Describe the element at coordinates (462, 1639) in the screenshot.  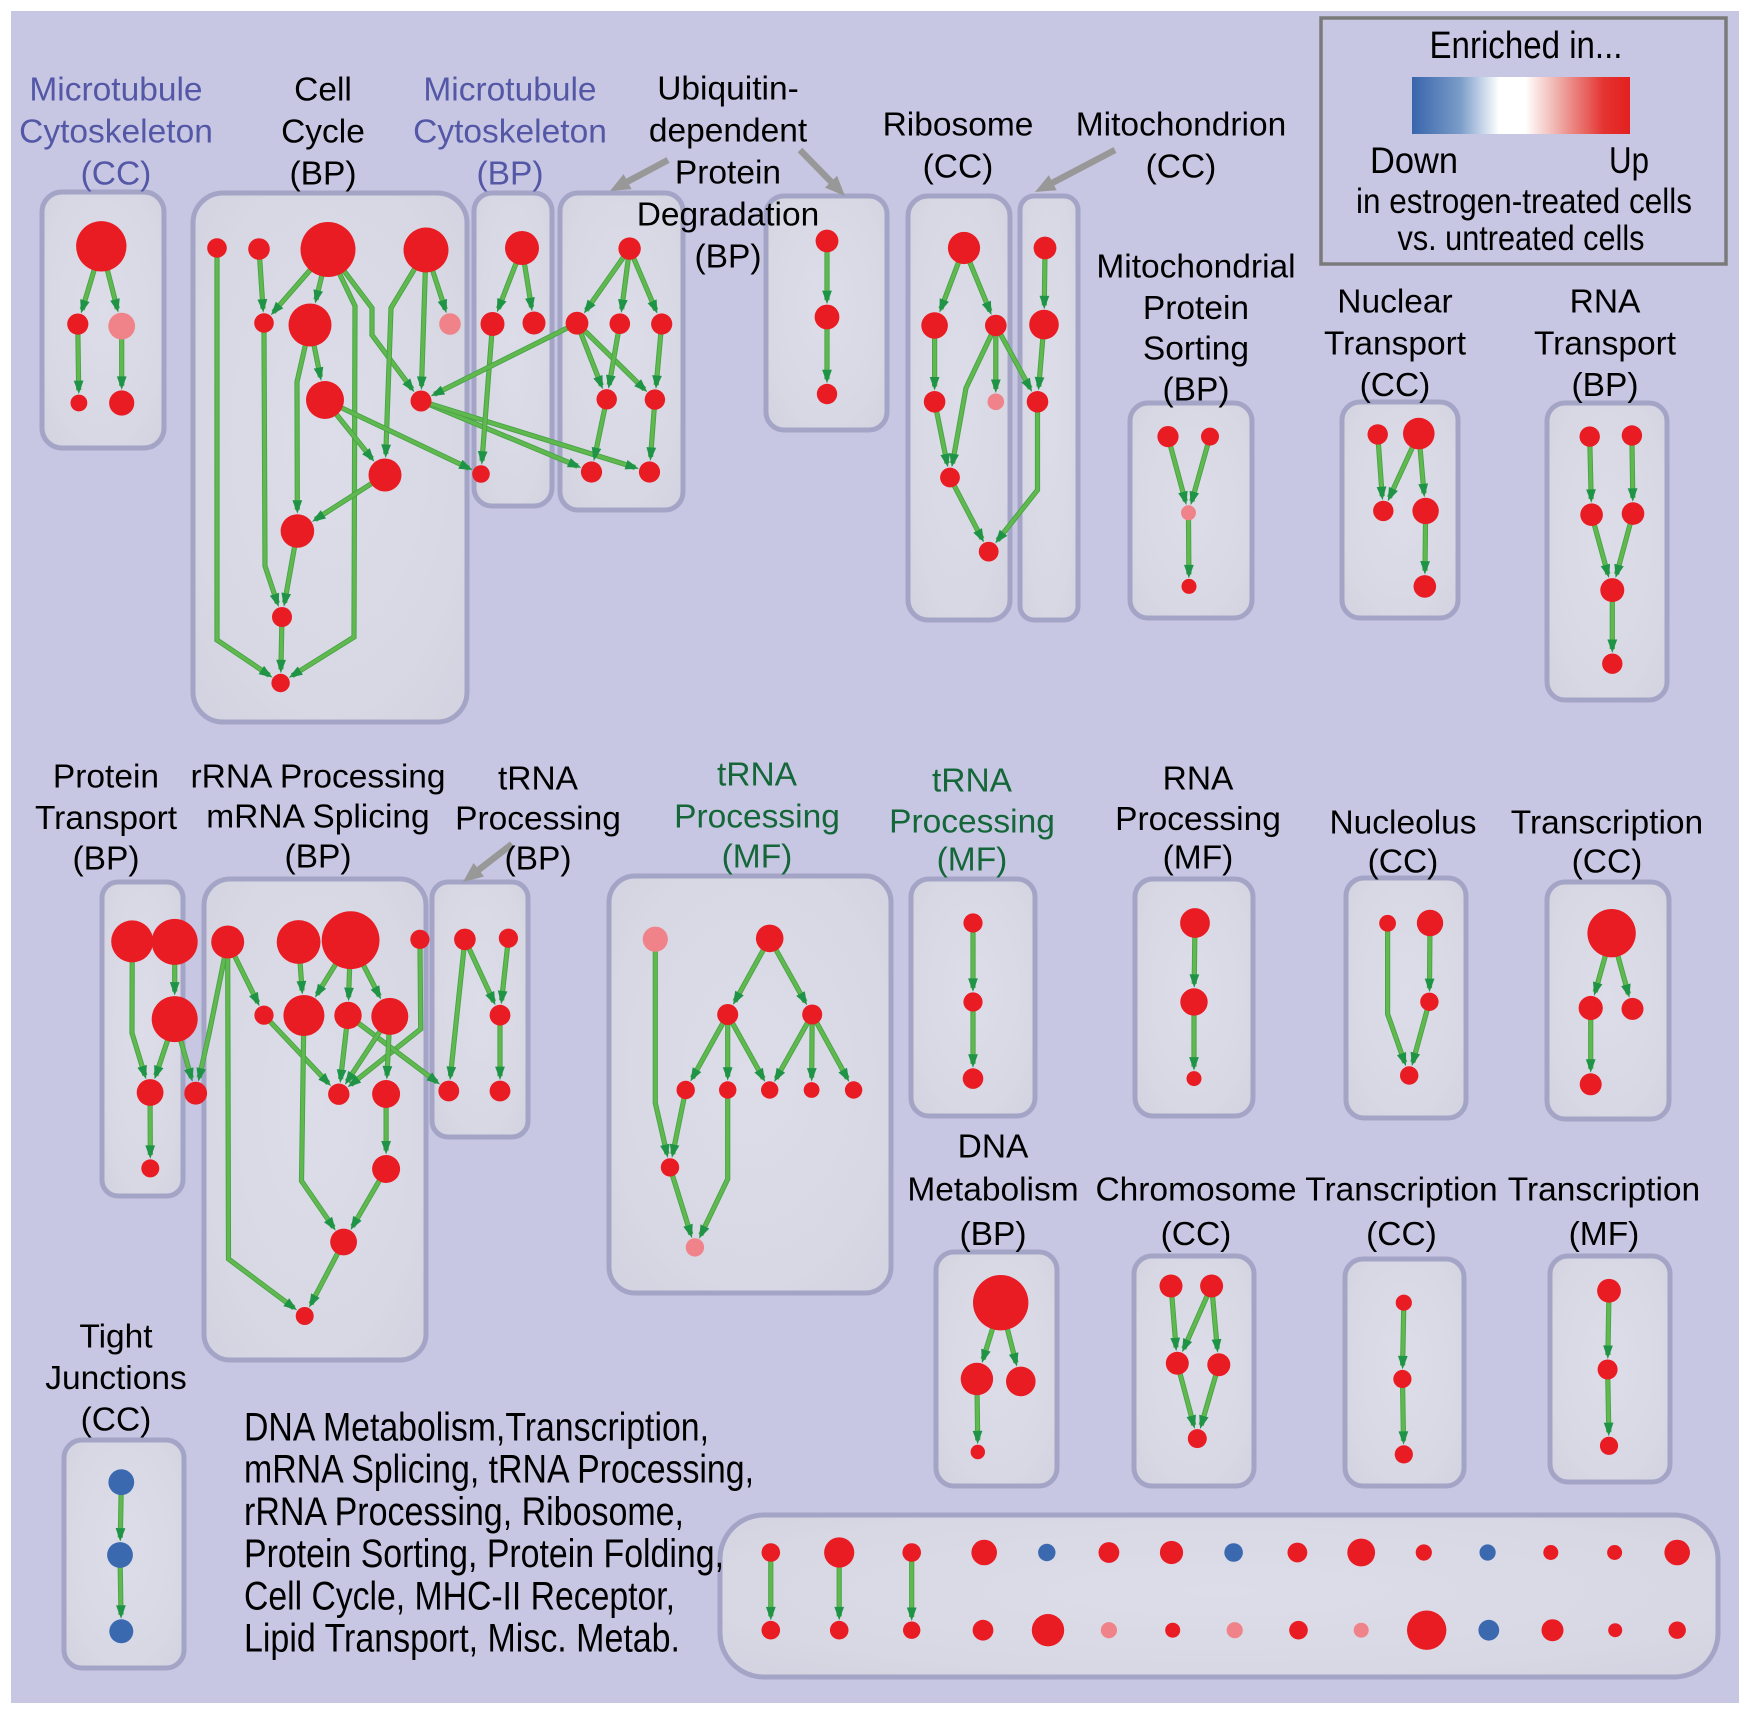
I see `svg-text: Lipid Transport, Misc. Metab.` at that location.